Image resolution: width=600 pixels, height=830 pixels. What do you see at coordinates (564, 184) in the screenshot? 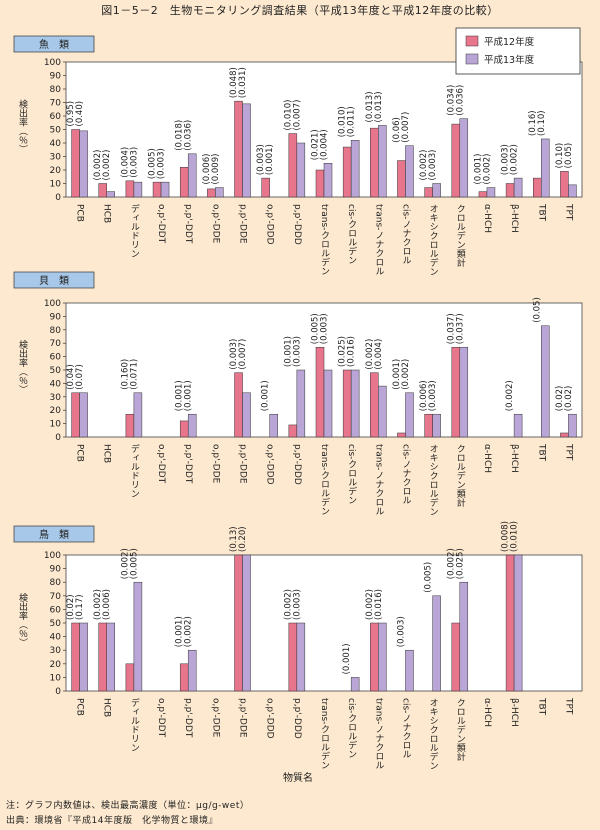
I see `bar-h12-c18` at bounding box center [564, 184].